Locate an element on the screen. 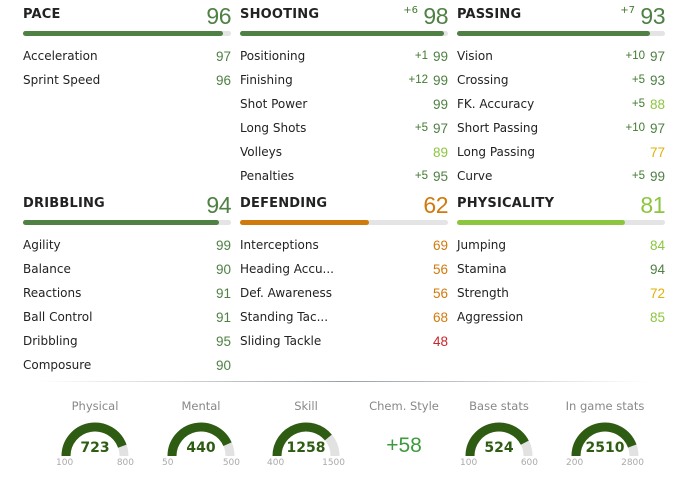 This screenshot has height=479, width=687. stat-value: 96 is located at coordinates (223, 80).